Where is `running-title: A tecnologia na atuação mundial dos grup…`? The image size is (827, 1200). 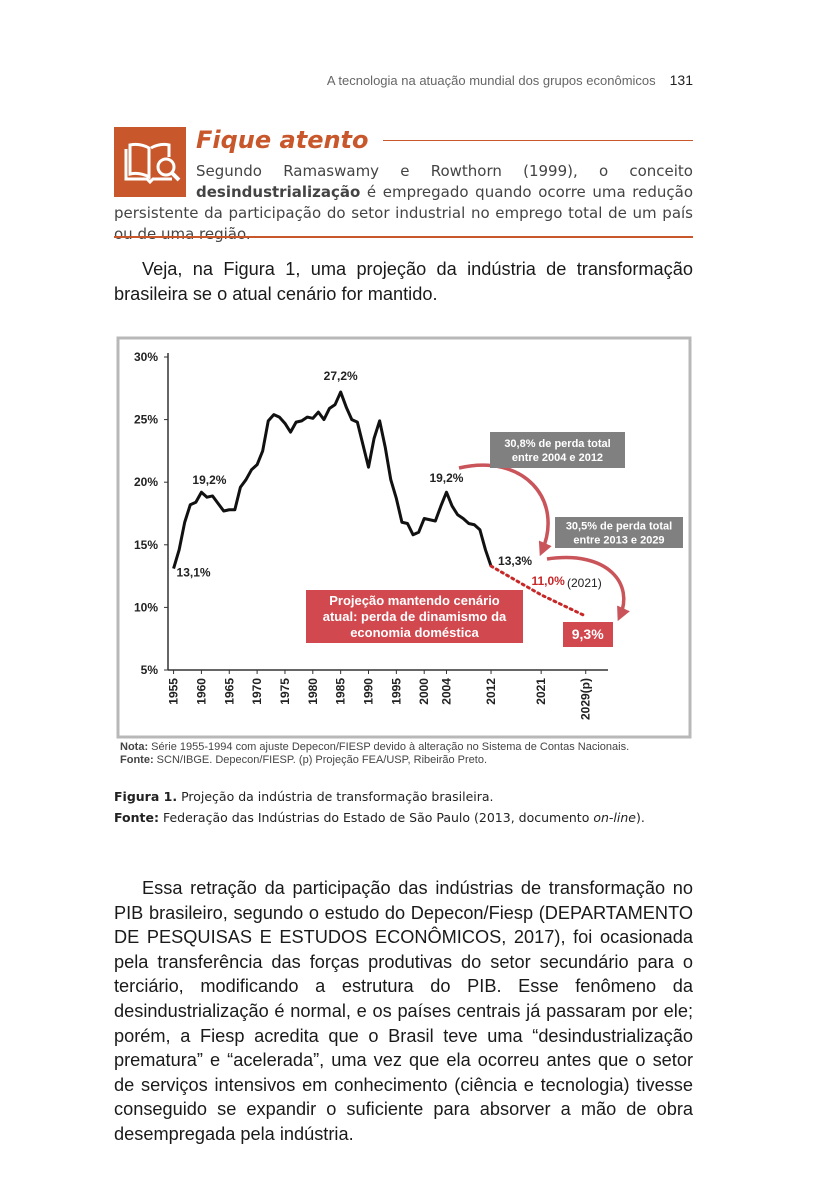 running-title: A tecnologia na atuação mundial dos grup… is located at coordinates (491, 80).